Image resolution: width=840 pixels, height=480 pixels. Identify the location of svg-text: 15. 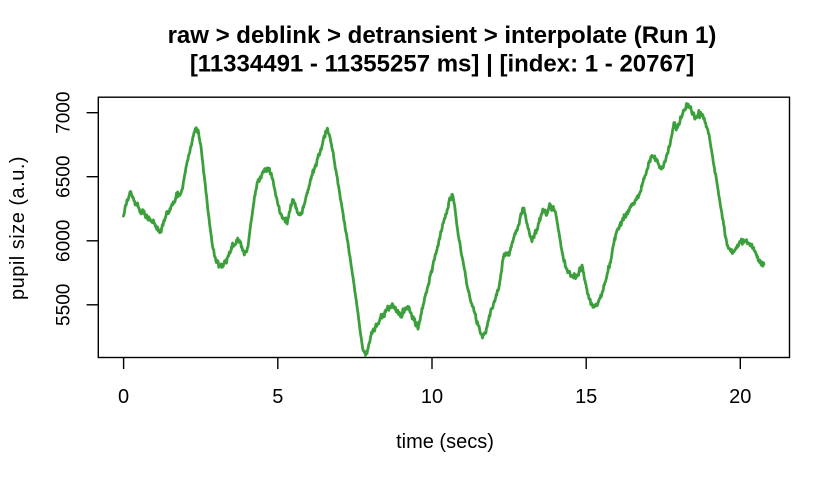
(586, 397).